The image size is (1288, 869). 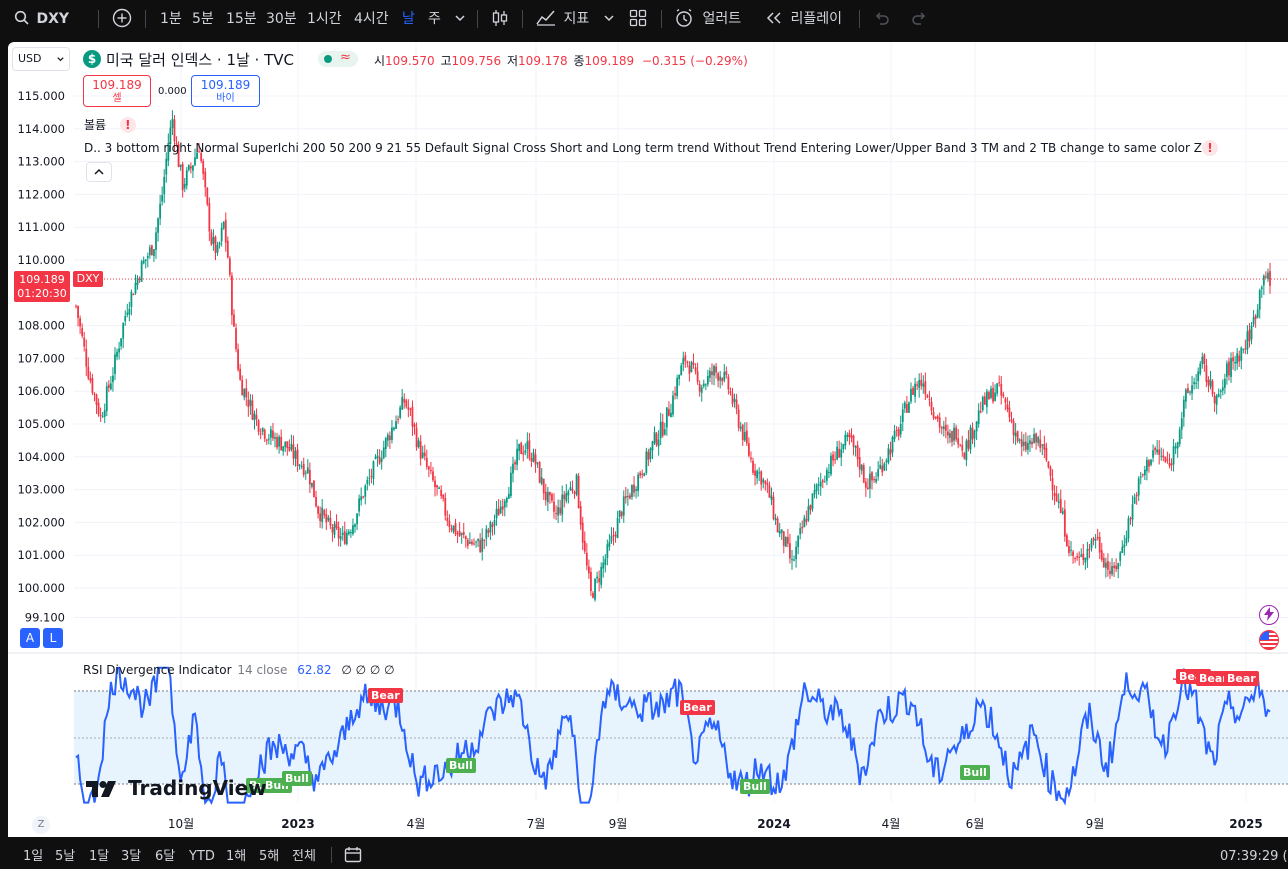 I want to click on alert-button: 얼러트, so click(x=707, y=19).